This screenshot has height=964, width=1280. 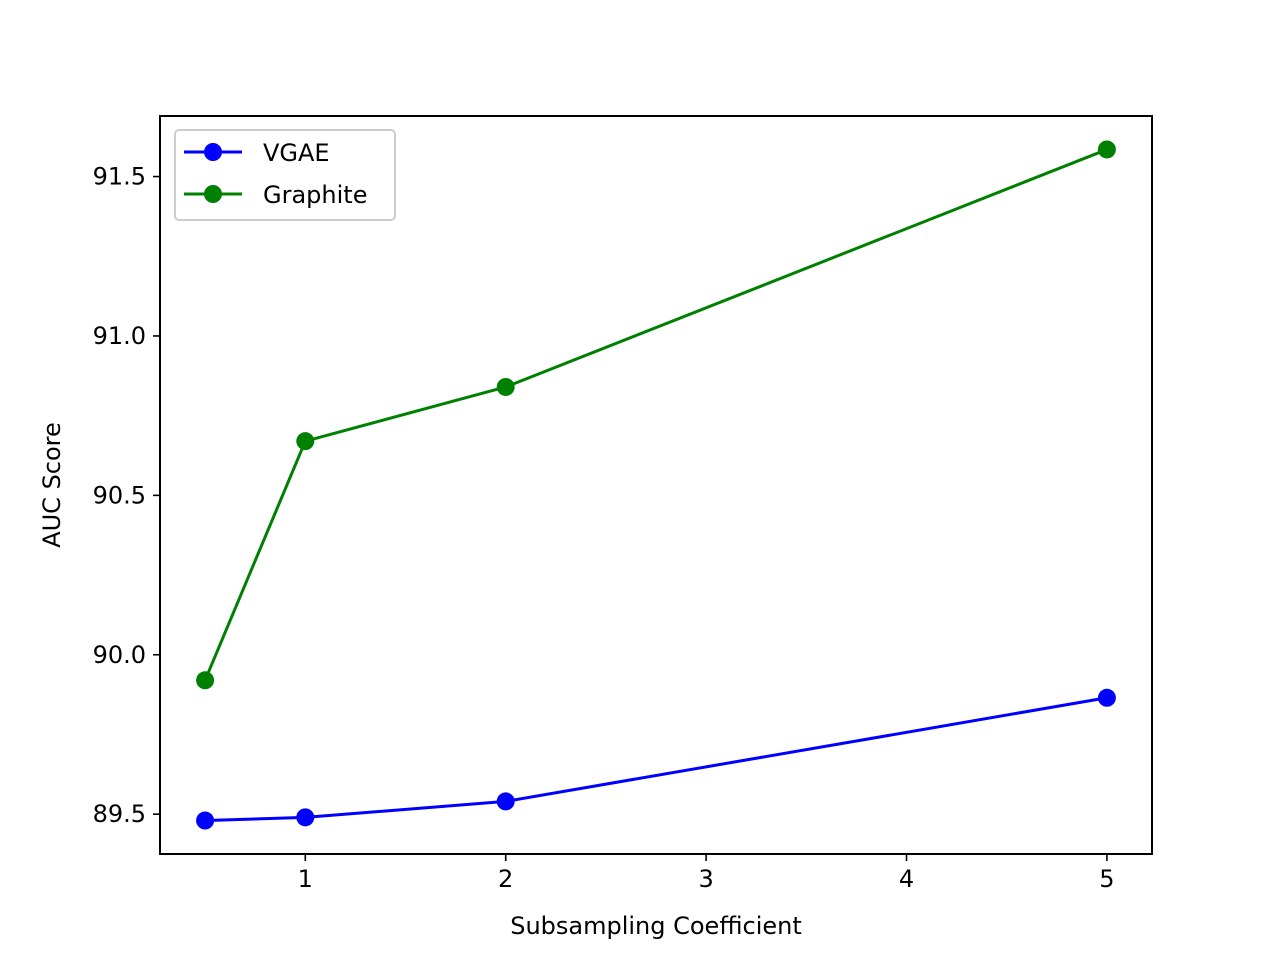 I want to click on x-tick-label: 3, so click(x=705, y=879).